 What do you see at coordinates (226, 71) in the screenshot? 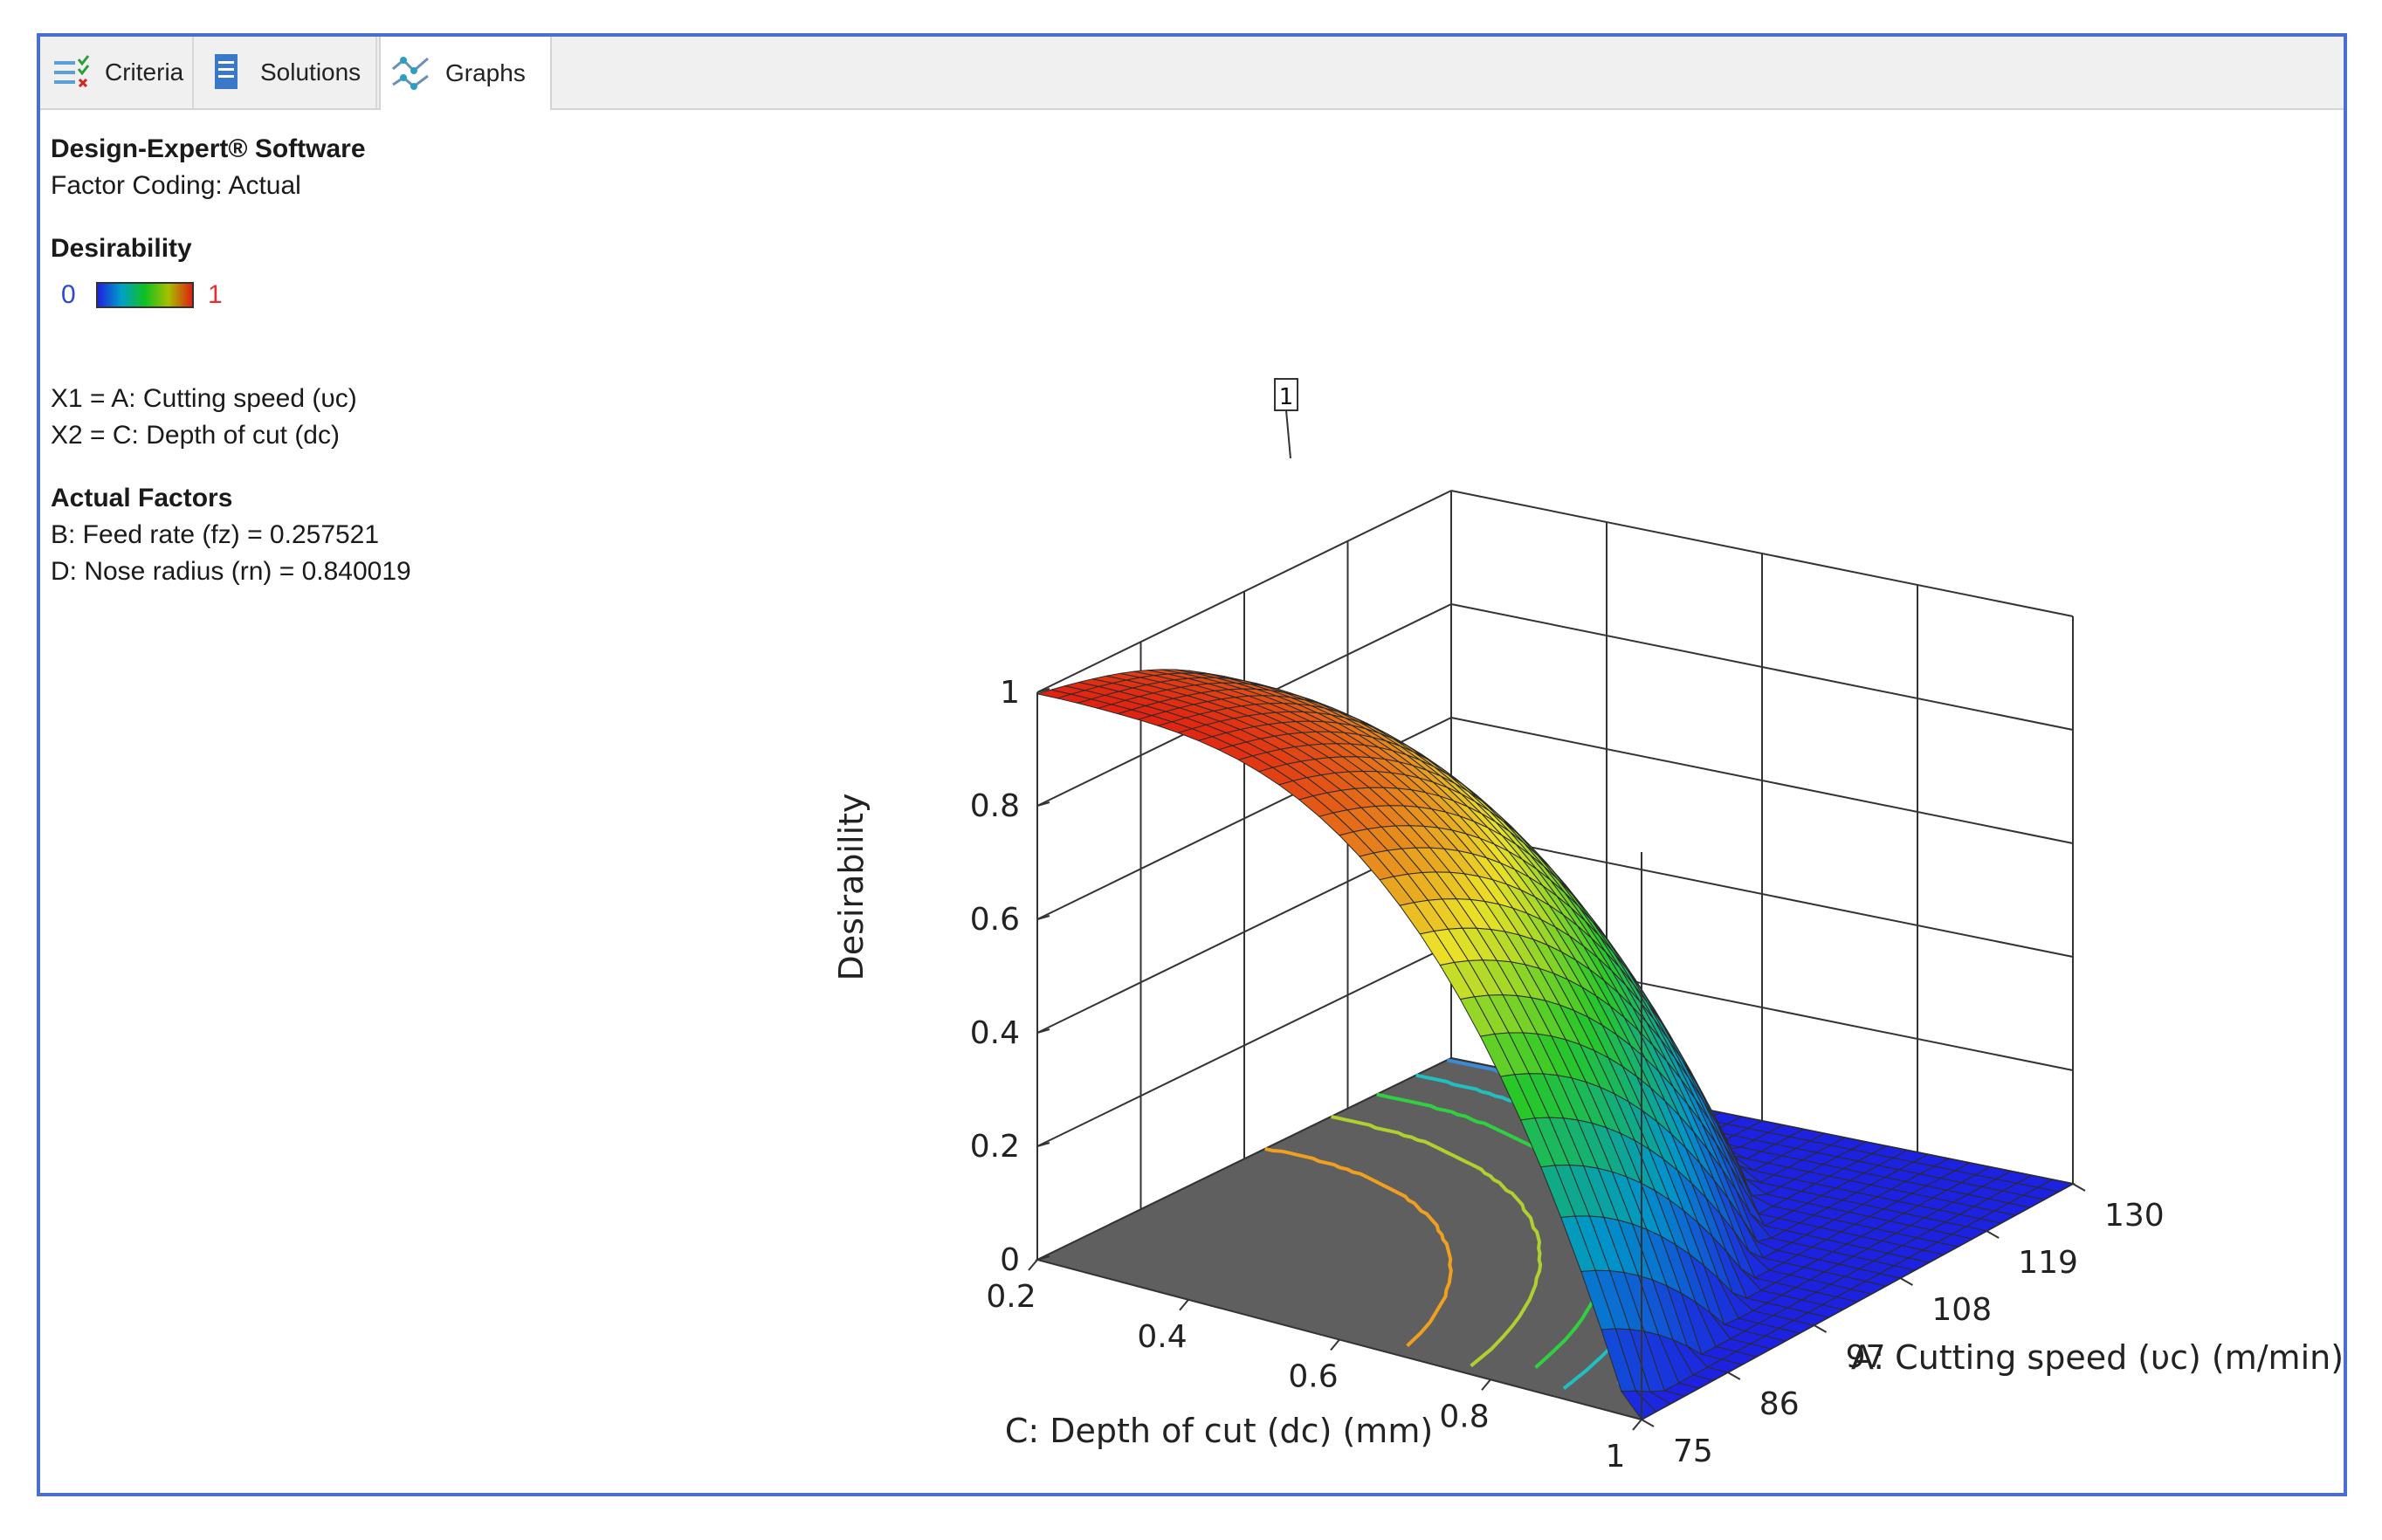
I see `solutions-icon` at bounding box center [226, 71].